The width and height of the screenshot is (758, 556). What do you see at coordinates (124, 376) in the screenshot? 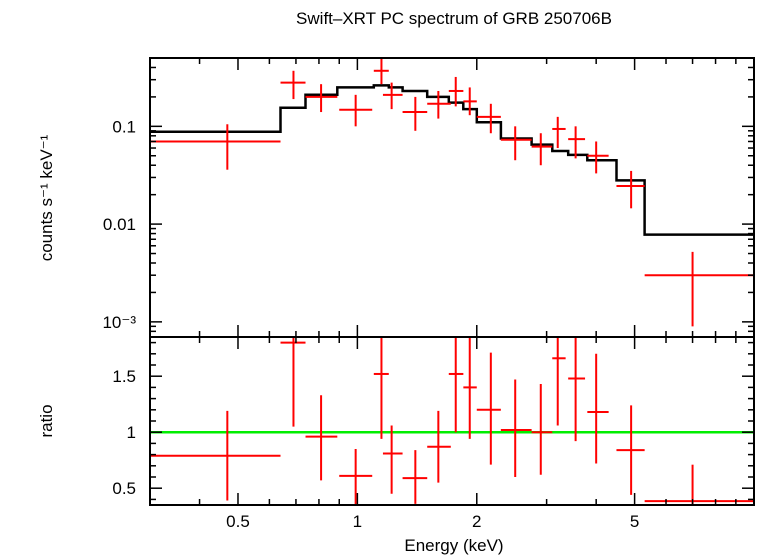
I see `ratio-ytick-label: 1.5` at bounding box center [124, 376].